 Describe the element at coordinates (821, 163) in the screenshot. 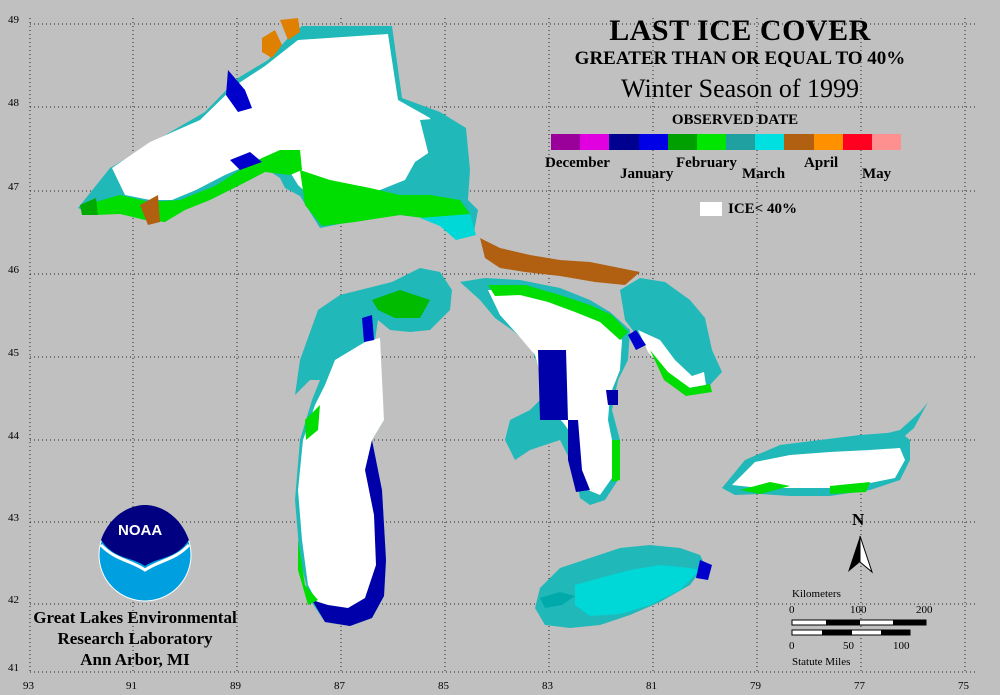

I see `legend-month-april: April` at that location.